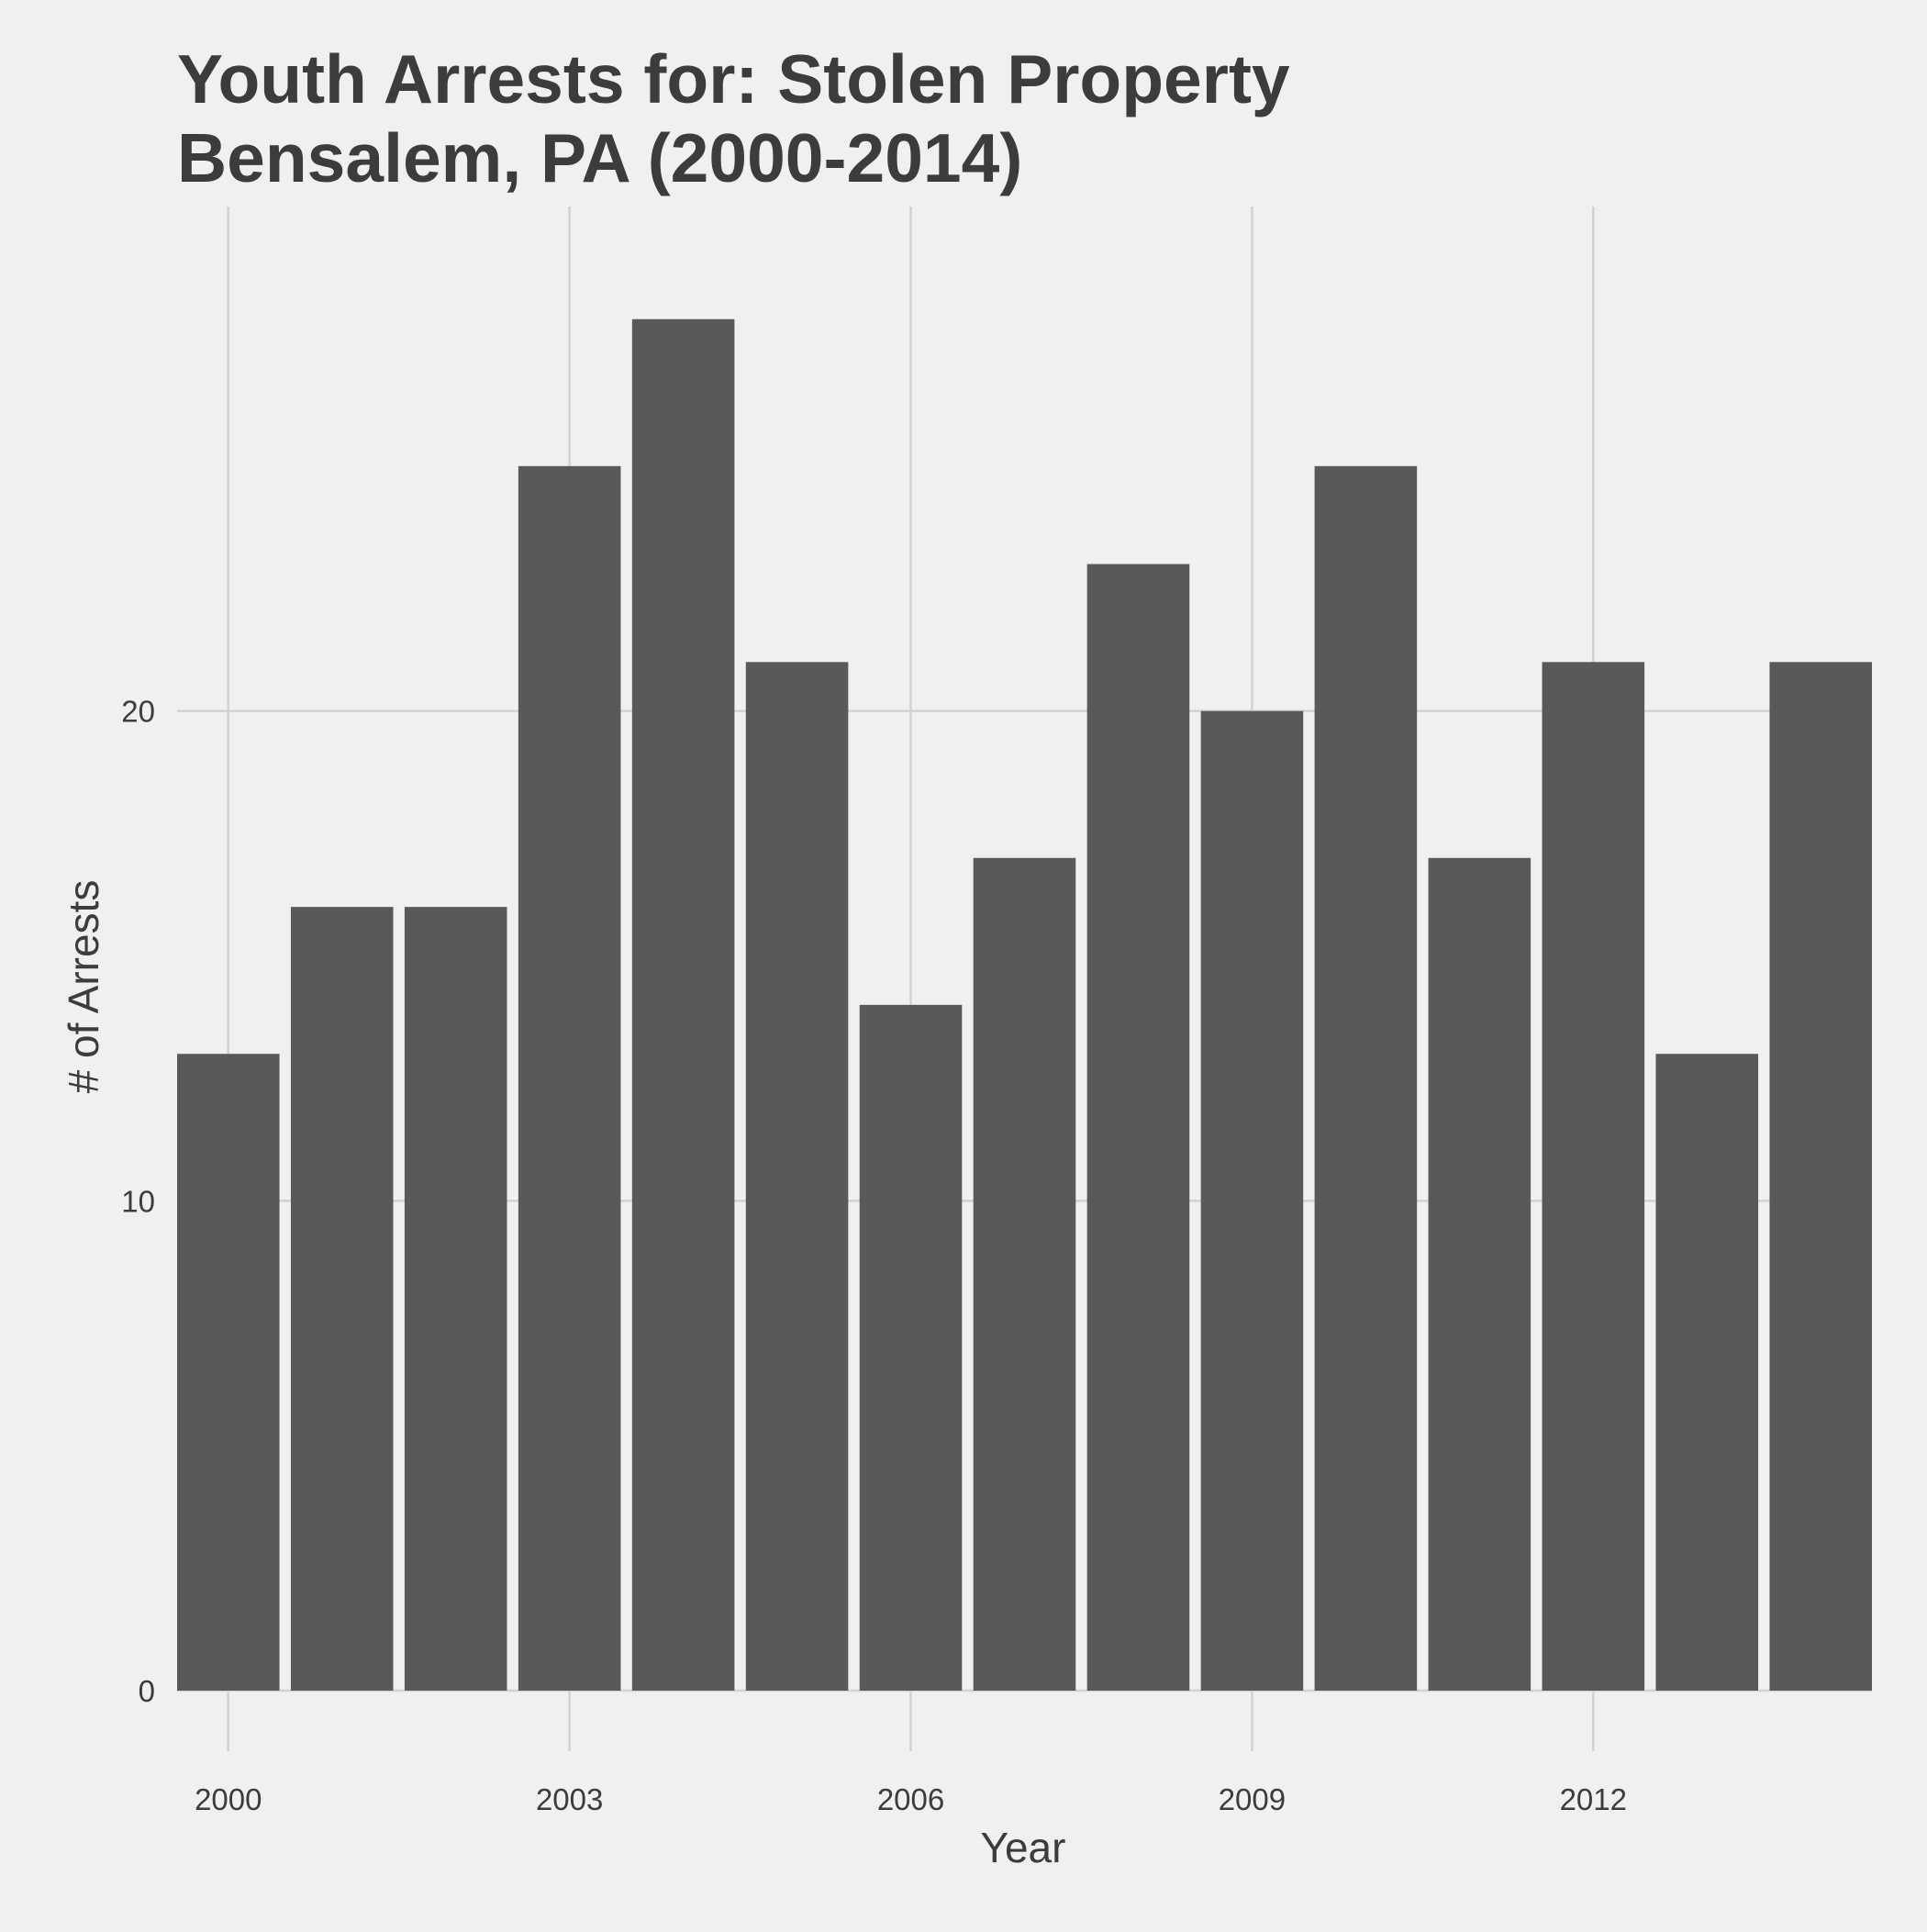 This screenshot has height=1932, width=1927. What do you see at coordinates (911, 1347) in the screenshot?
I see `bar-2006` at bounding box center [911, 1347].